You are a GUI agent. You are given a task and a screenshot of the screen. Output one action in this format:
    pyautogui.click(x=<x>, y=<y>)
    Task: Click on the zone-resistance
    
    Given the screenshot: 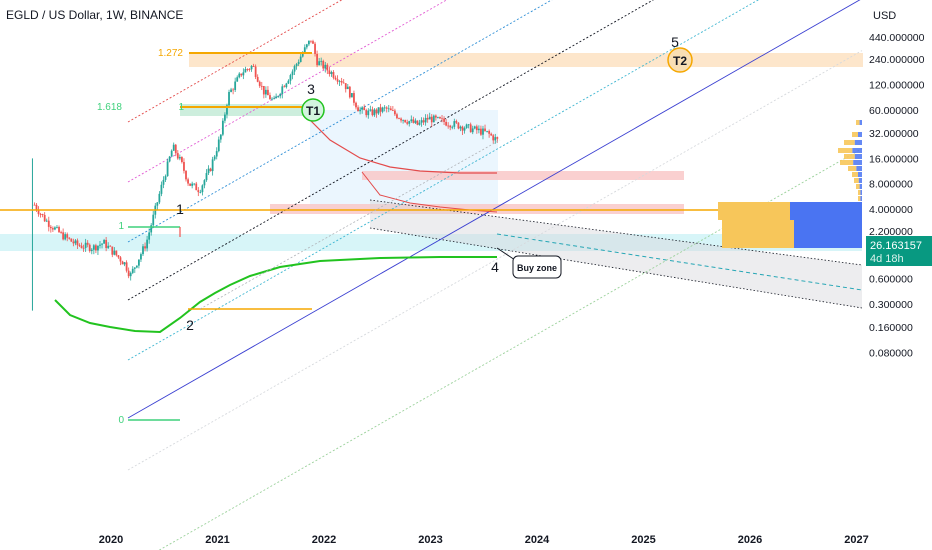 What is the action you would take?
    pyautogui.click(x=477, y=209)
    